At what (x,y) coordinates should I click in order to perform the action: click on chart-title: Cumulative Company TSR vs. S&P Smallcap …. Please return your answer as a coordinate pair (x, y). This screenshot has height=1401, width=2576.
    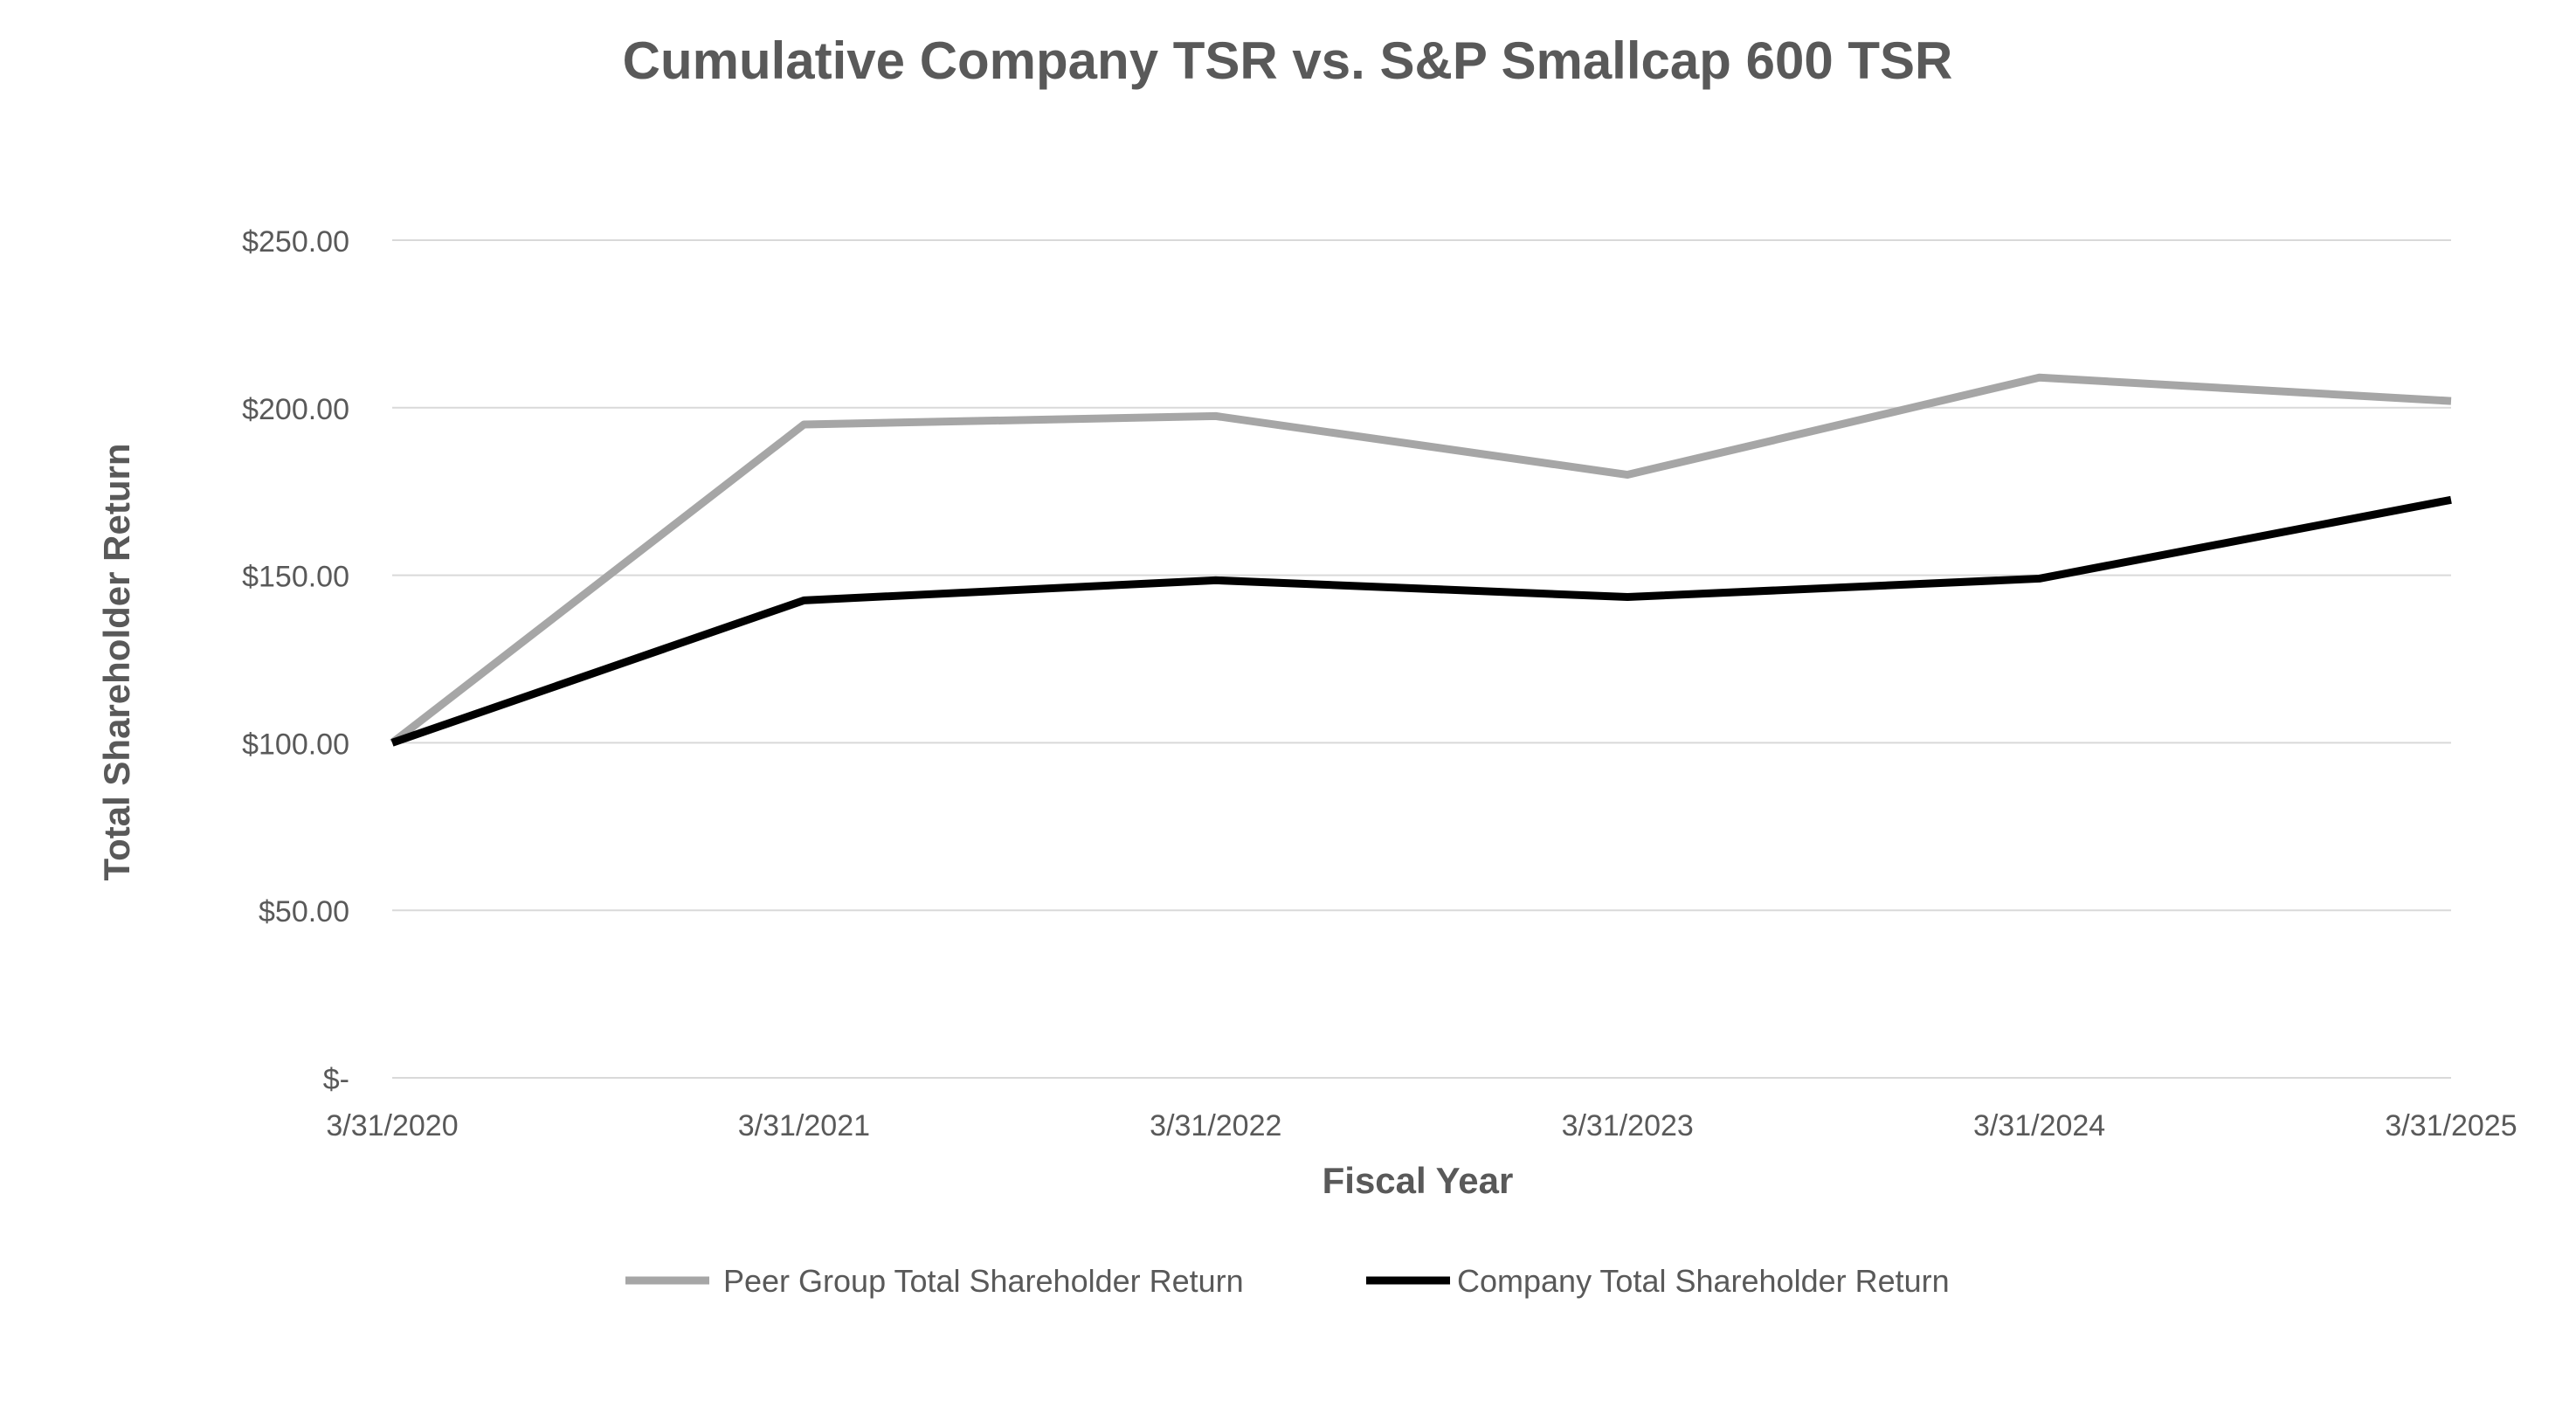
    Looking at the image, I should click on (1288, 61).